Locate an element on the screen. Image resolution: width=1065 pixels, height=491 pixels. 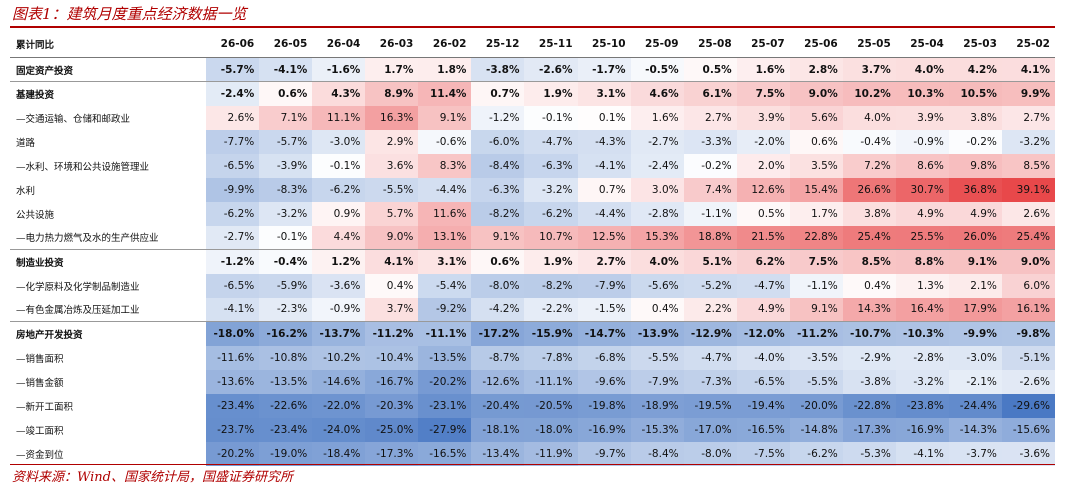
value-cell: -2.4% is located at coordinates (233, 93).